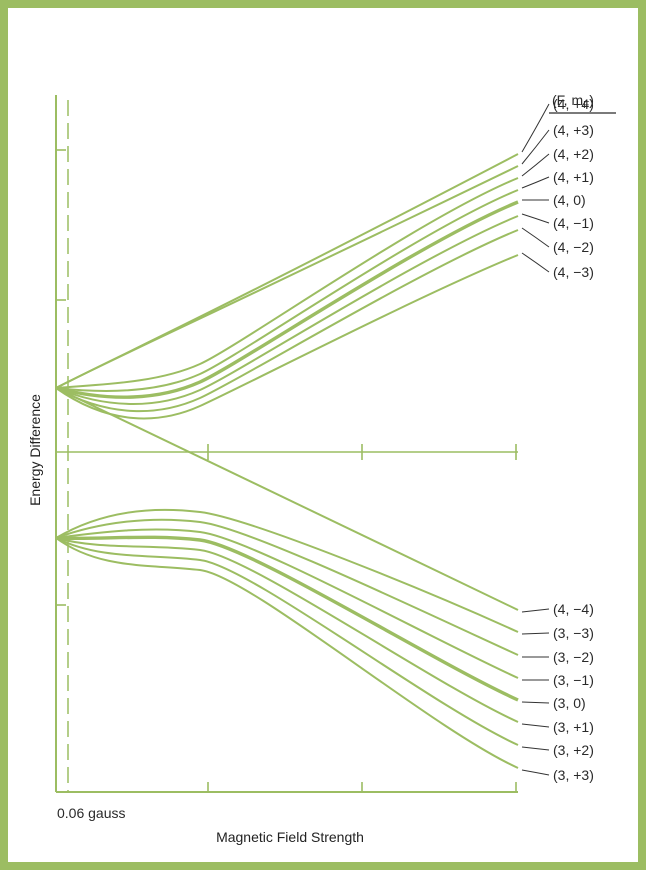  Describe the element at coordinates (567, 100) in the screenshot. I see `legend-header-text: (F, m` at that location.